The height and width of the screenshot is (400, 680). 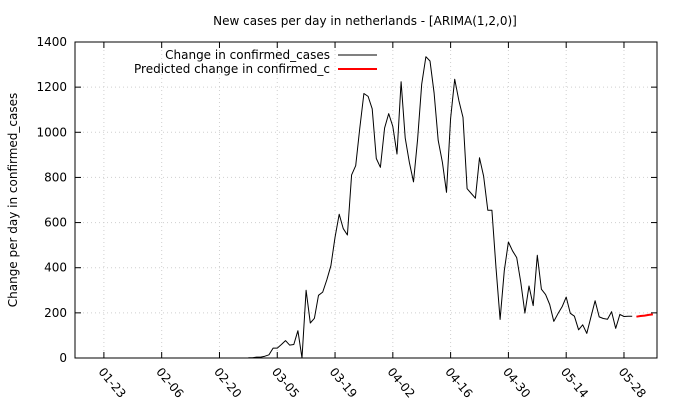 What do you see at coordinates (55, 177) in the screenshot?
I see `y-tick-label: 800` at bounding box center [55, 177].